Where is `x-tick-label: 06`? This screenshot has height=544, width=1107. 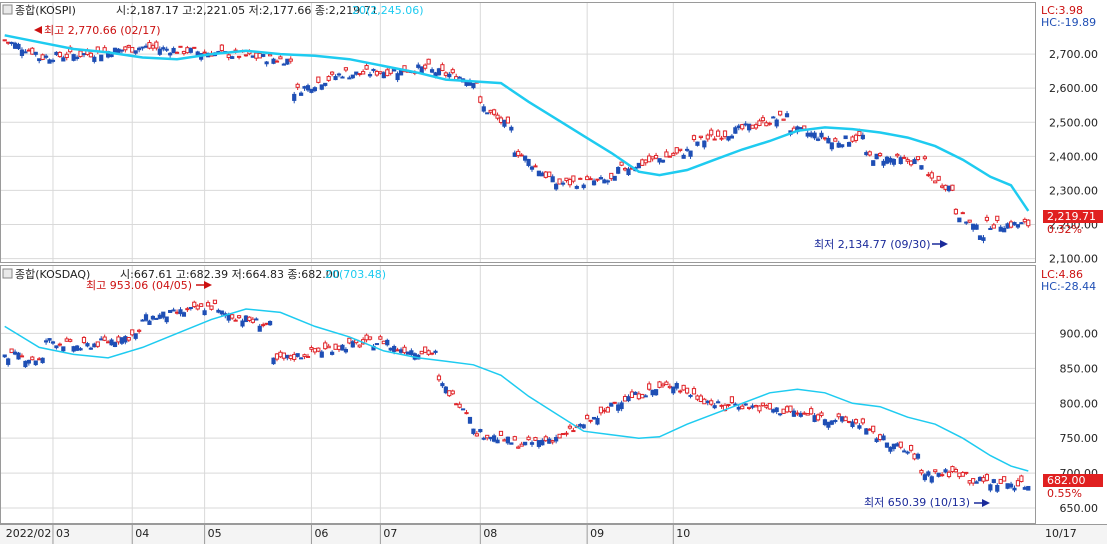 x-tick-label: 06 is located at coordinates (321, 533).